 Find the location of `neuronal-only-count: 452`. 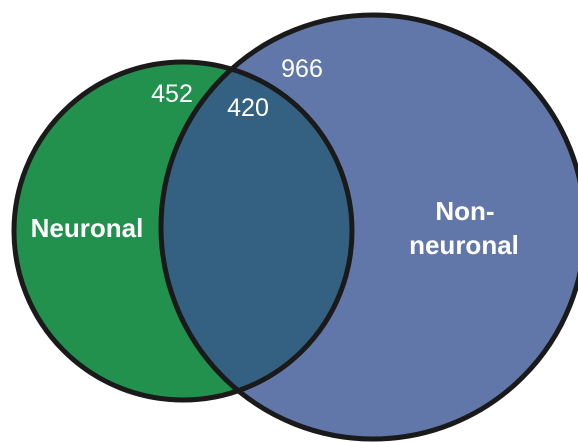

neuronal-only-count: 452 is located at coordinates (172, 94).